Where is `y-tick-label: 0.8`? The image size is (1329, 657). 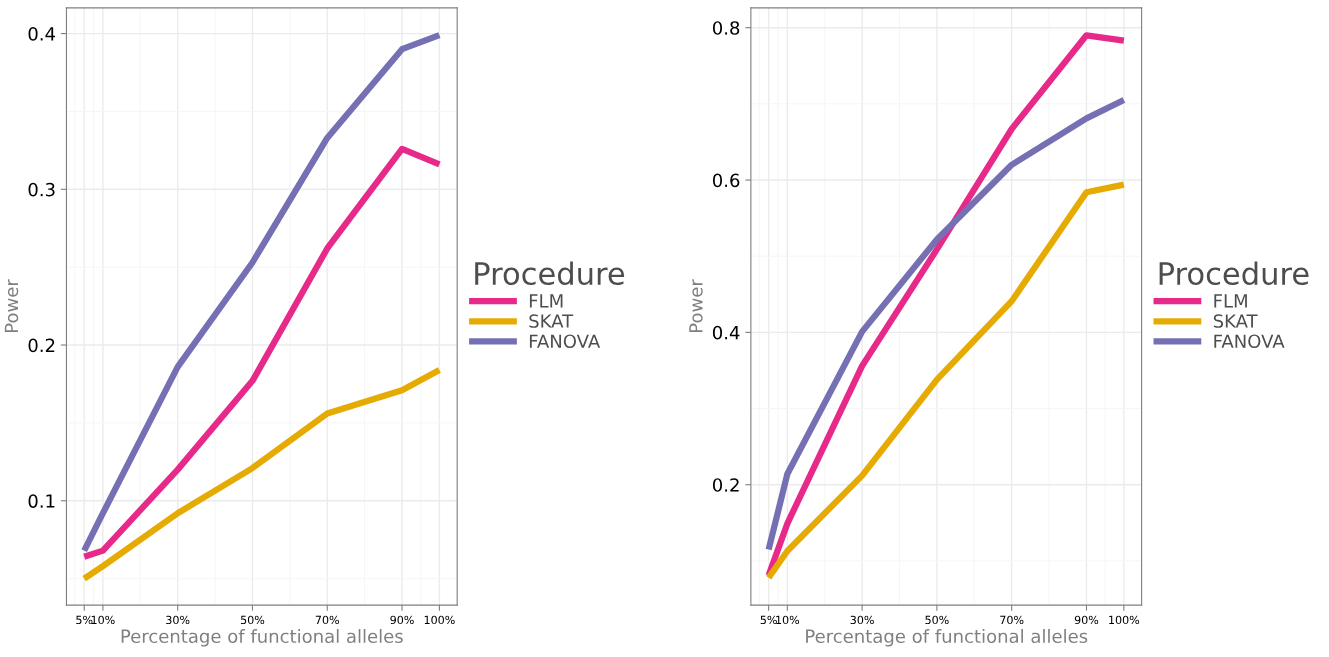
y-tick-label: 0.8 is located at coordinates (726, 28).